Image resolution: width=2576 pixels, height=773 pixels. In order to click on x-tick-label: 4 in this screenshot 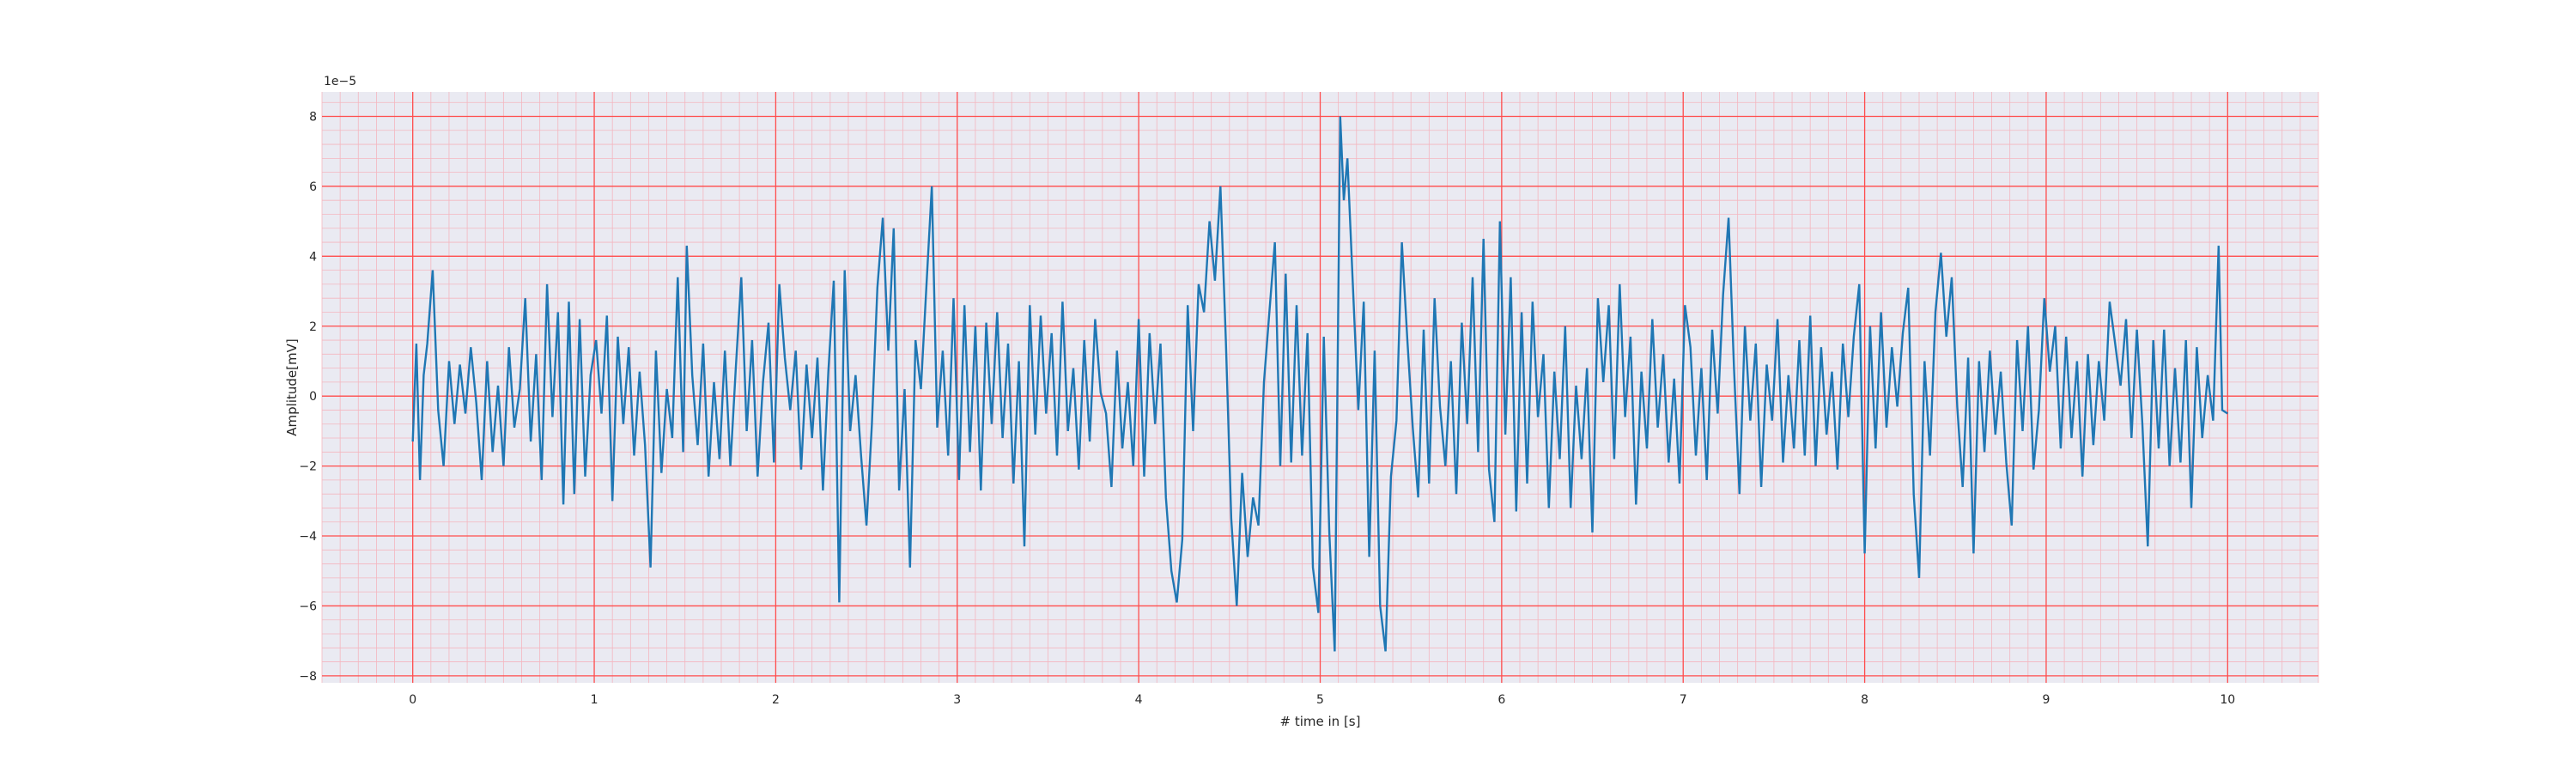, I will do `click(1139, 700)`.